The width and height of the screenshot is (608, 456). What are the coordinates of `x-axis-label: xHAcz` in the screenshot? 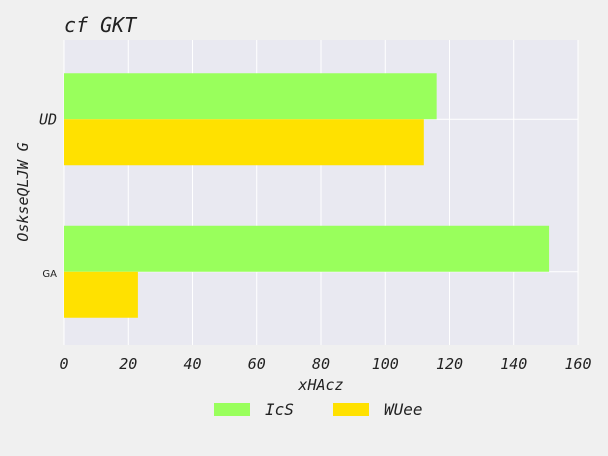 It's located at (320, 385).